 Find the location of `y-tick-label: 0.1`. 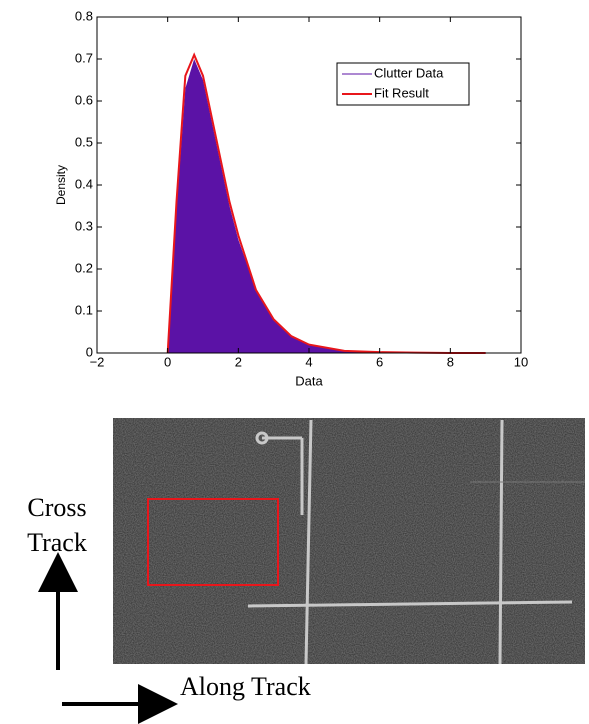

y-tick-label: 0.1 is located at coordinates (84, 309).